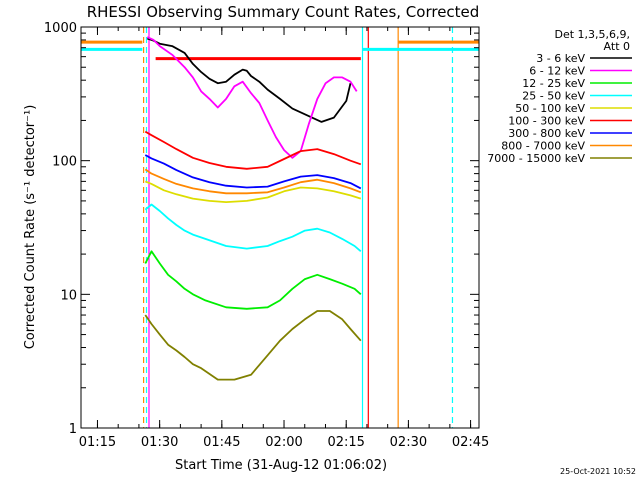 Image resolution: width=640 pixels, height=480 pixels. I want to click on y-tick-label: 1, so click(73, 429).